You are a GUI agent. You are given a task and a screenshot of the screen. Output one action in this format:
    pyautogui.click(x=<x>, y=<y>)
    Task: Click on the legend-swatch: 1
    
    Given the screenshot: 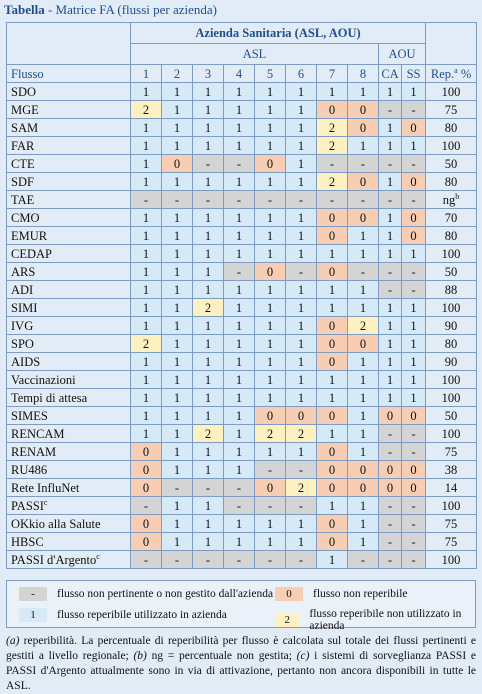 What is the action you would take?
    pyautogui.click(x=33, y=615)
    